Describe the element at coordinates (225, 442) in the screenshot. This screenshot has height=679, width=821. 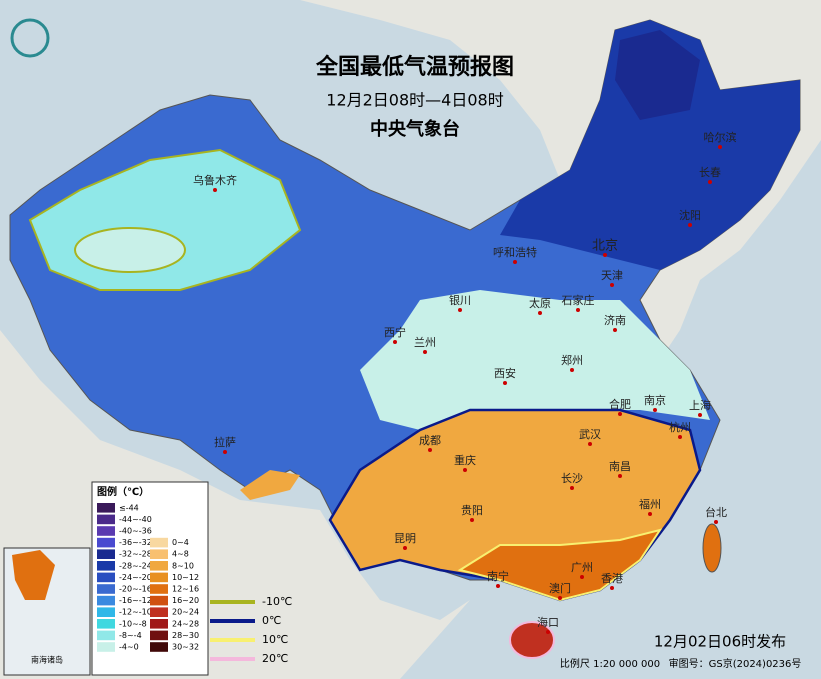
I see `city-label: 拉萨` at that location.